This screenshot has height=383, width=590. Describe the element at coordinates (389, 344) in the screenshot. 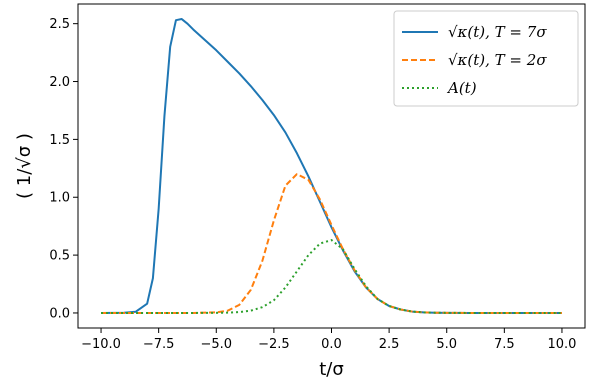

I see `x-tick-label: 2.5` at that location.